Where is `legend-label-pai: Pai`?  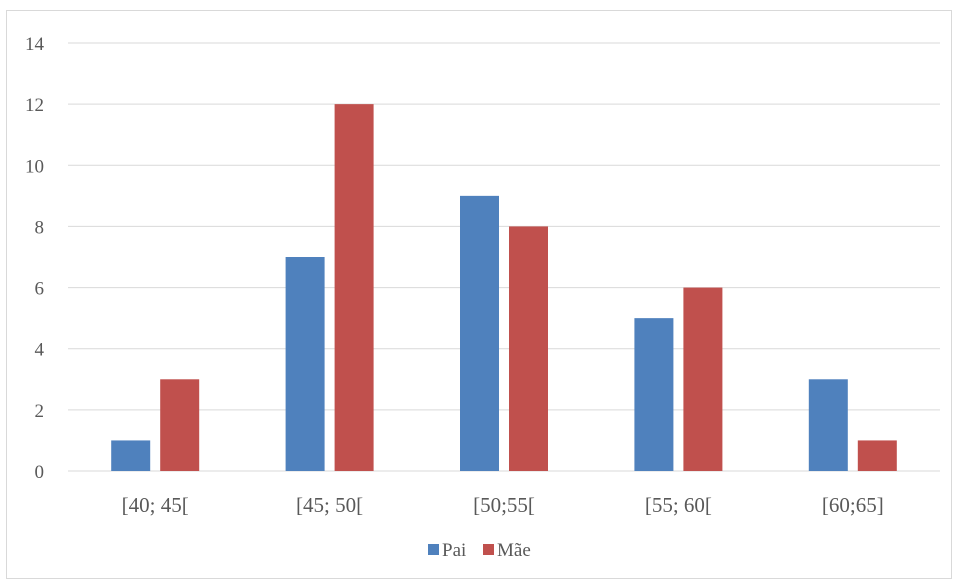
legend-label-pai: Pai is located at coordinates (454, 550).